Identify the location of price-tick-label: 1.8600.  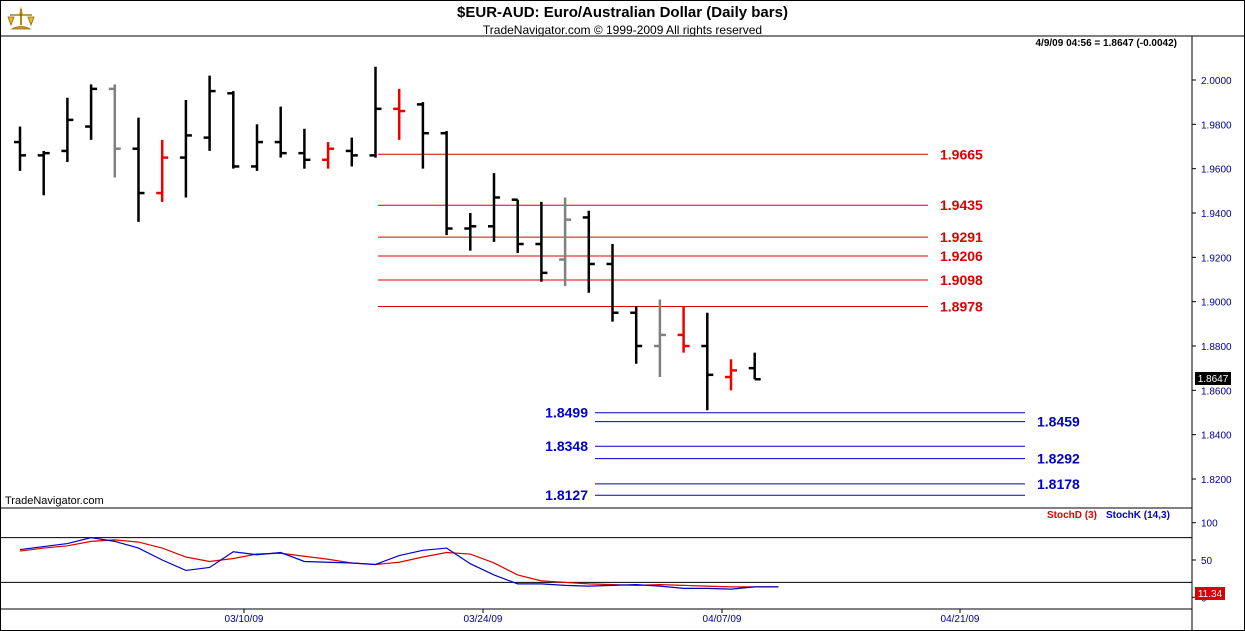
(1216, 391).